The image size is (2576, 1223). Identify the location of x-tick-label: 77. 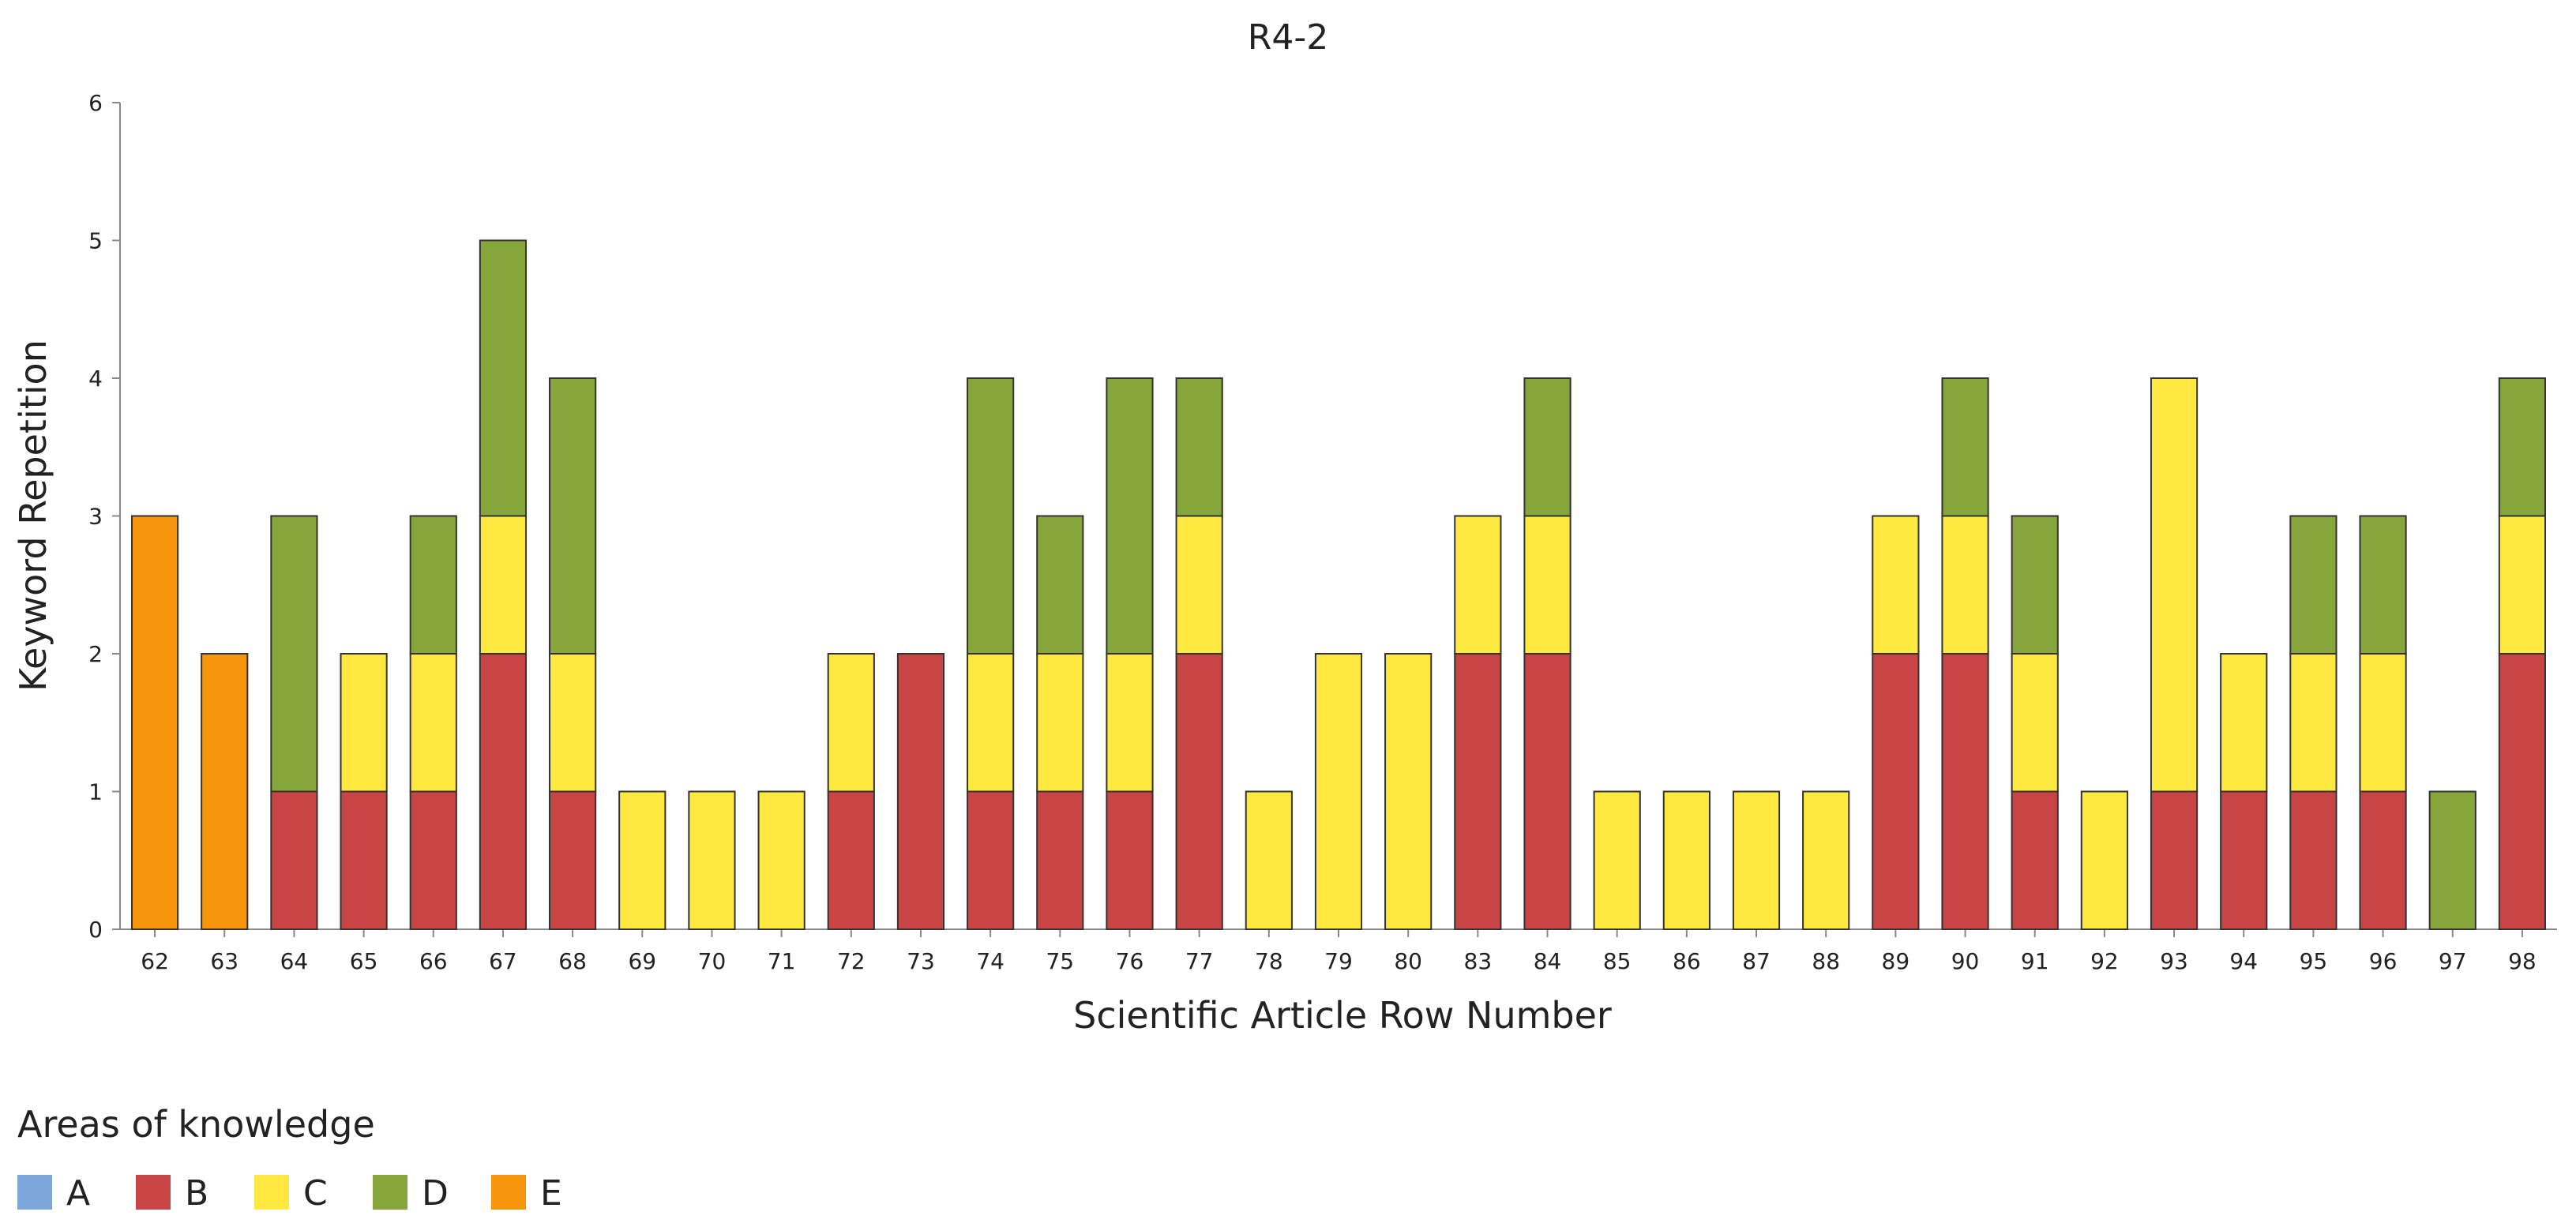
(1199, 961).